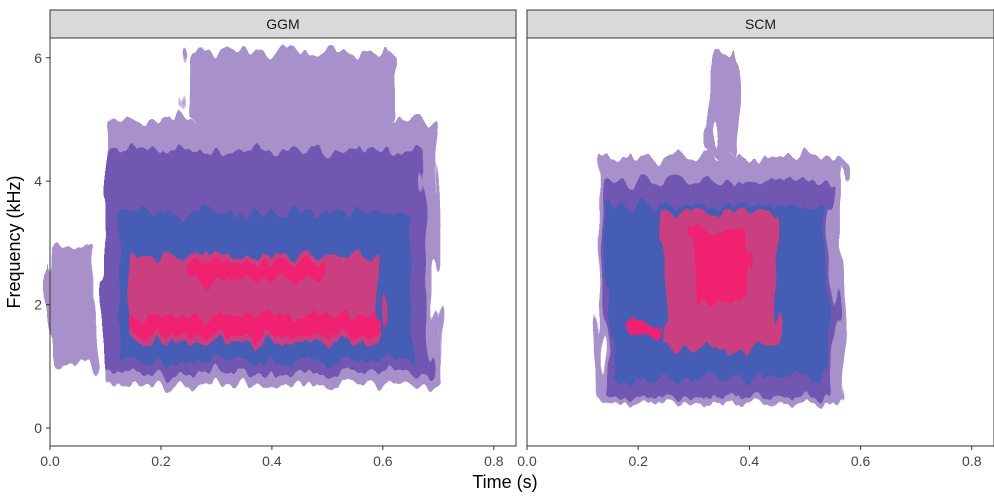  Describe the element at coordinates (38, 58) in the screenshot. I see `y-tick-label: 6` at that location.